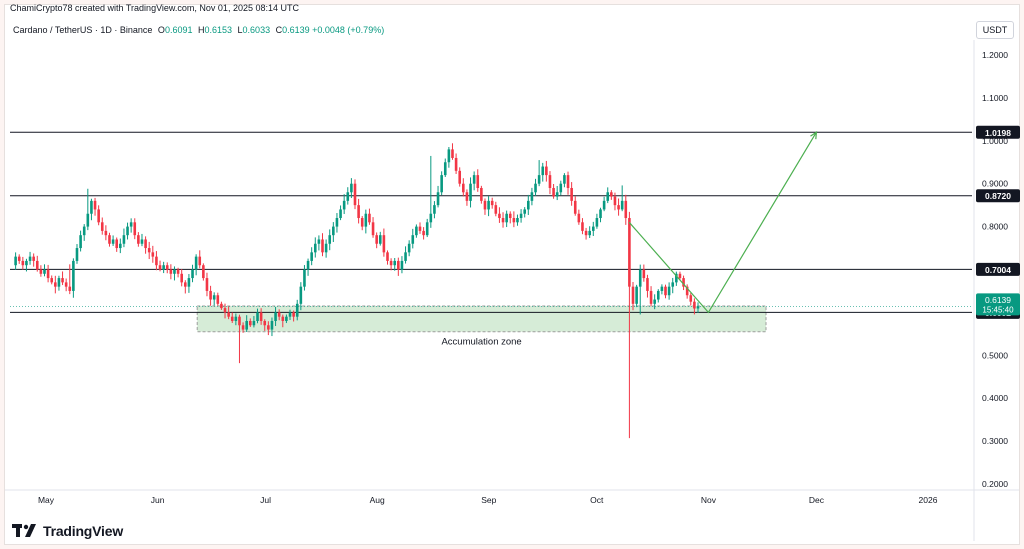  Describe the element at coordinates (998, 309) in the screenshot. I see `countdown-label: 15:45:40` at that location.